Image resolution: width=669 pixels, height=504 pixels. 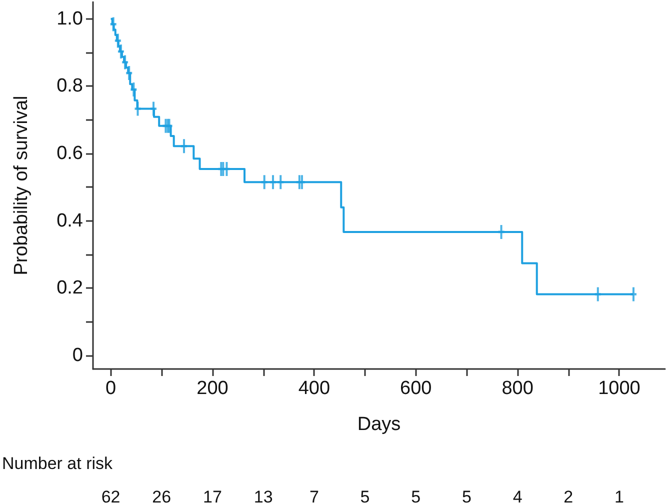 I want to click on y-tick-label: 0.8, so click(x=69, y=86).